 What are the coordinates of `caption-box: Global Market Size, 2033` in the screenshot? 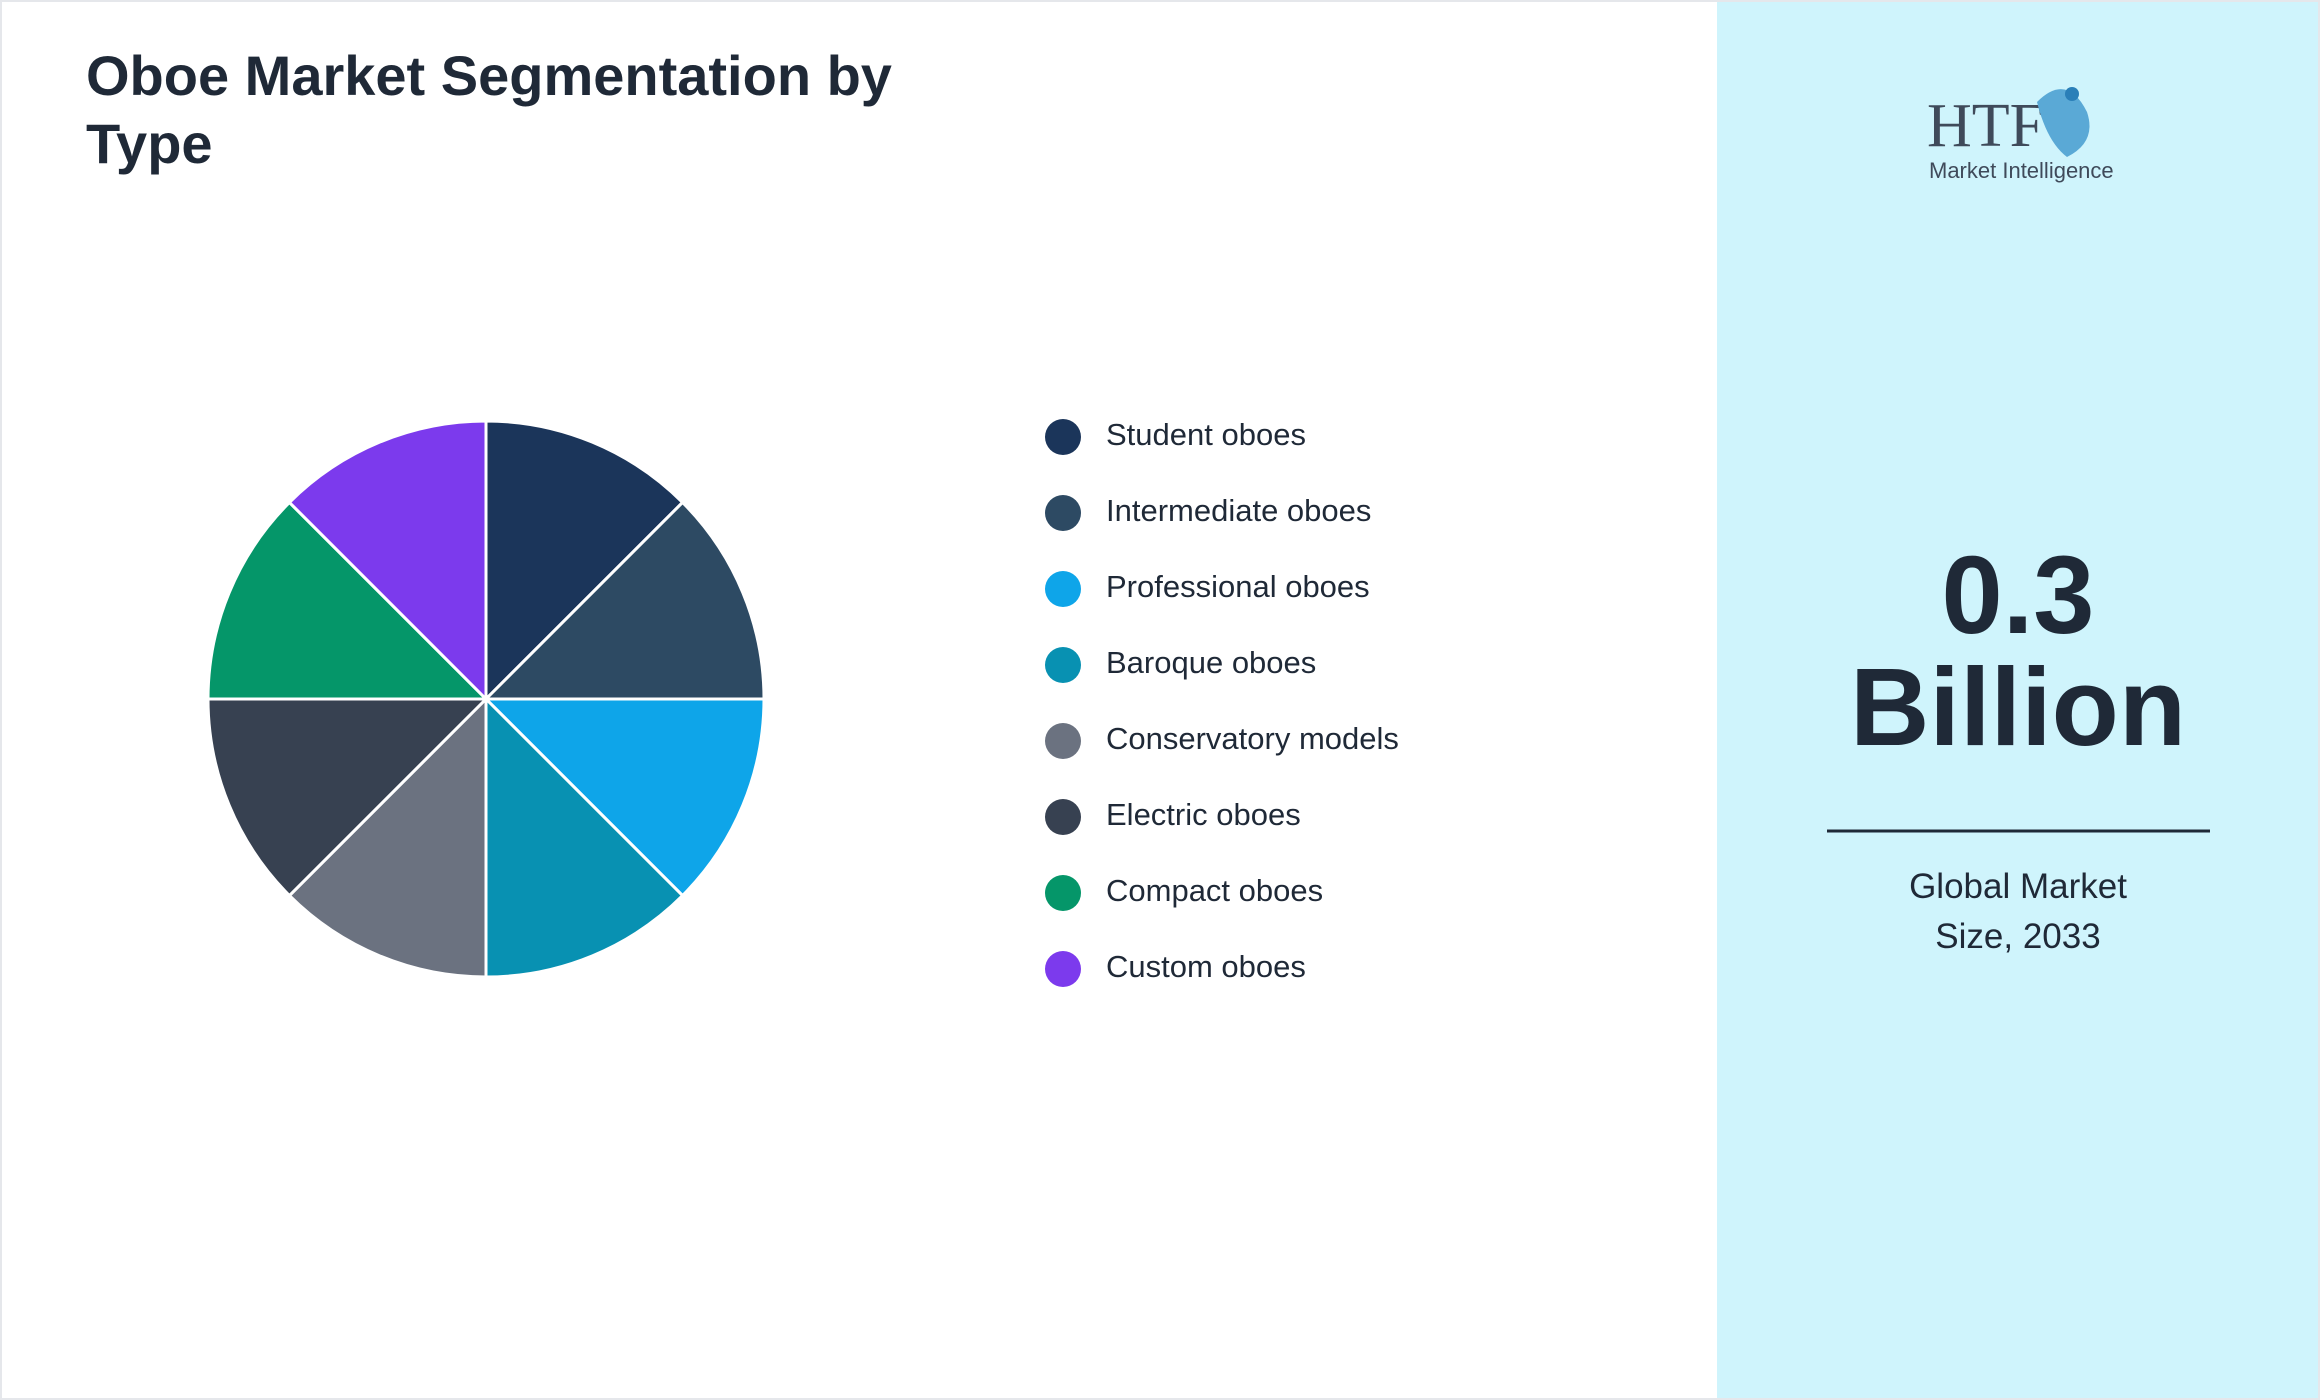 It's located at (2018, 911).